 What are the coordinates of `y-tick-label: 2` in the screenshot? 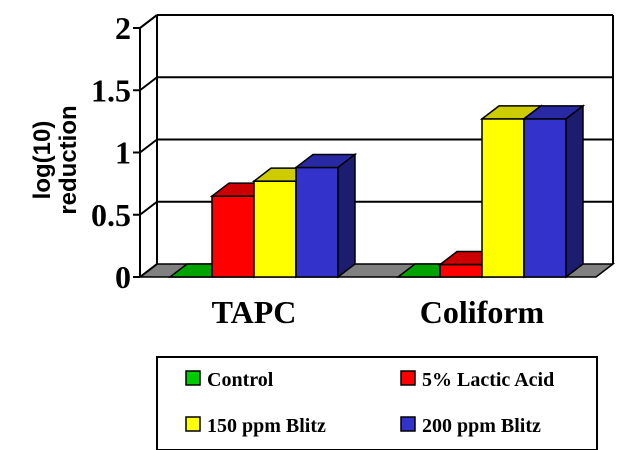 It's located at (123, 28).